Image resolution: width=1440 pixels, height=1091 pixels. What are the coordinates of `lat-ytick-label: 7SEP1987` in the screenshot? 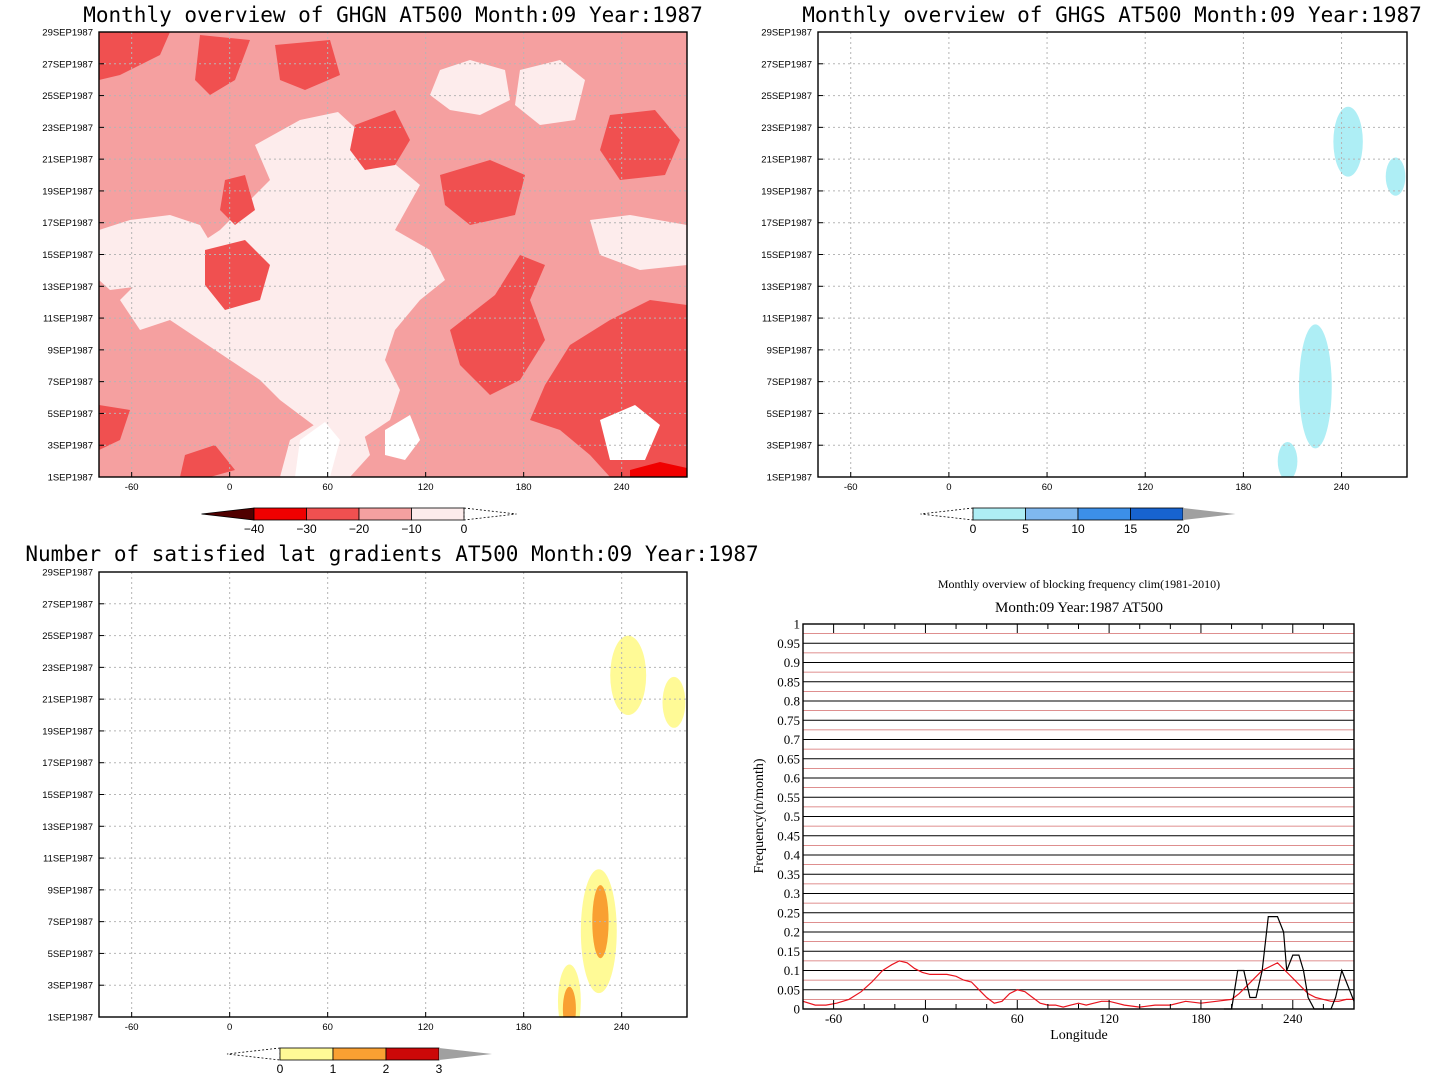 It's located at (70, 922).